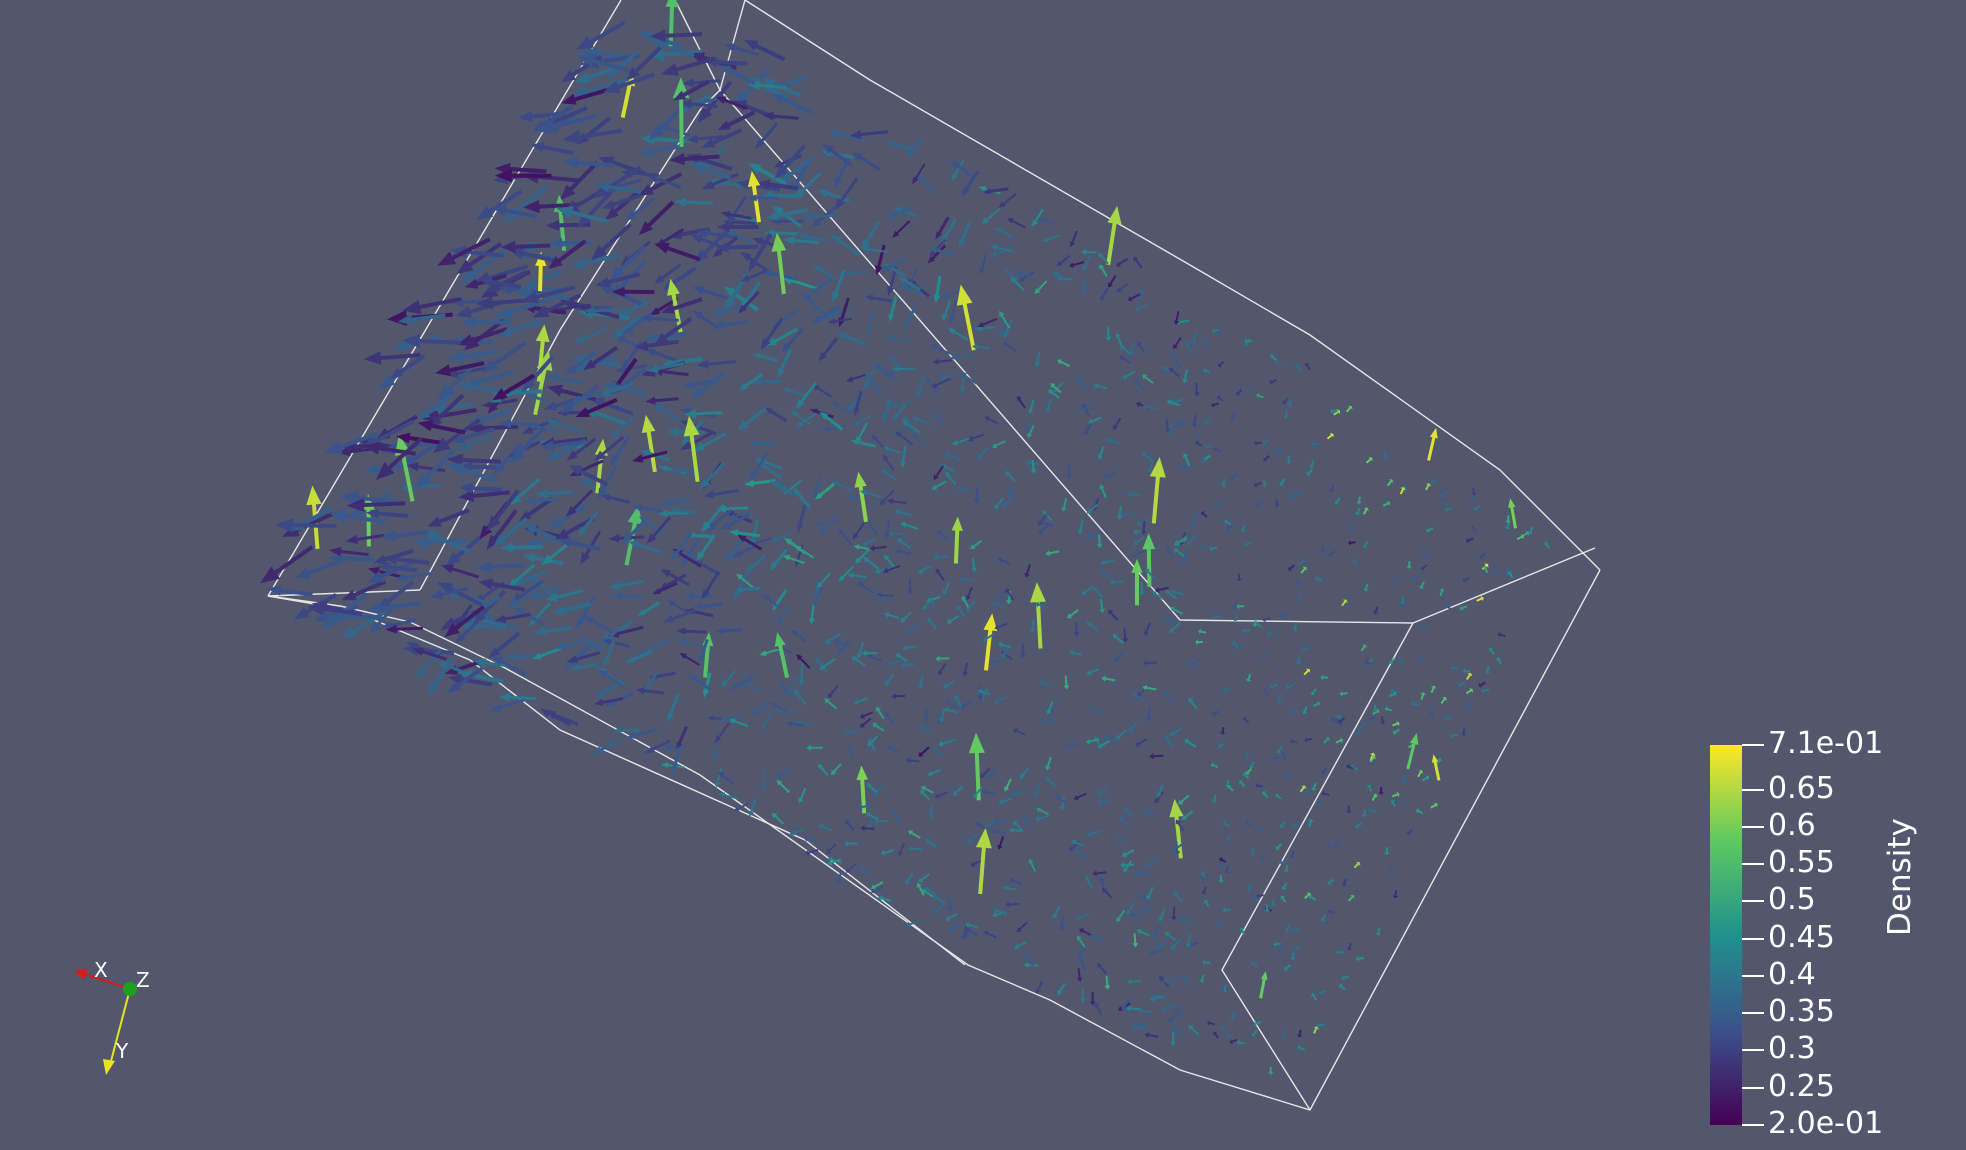 This screenshot has width=1966, height=1150. I want to click on color-legend-label: 0.65, so click(1801, 788).